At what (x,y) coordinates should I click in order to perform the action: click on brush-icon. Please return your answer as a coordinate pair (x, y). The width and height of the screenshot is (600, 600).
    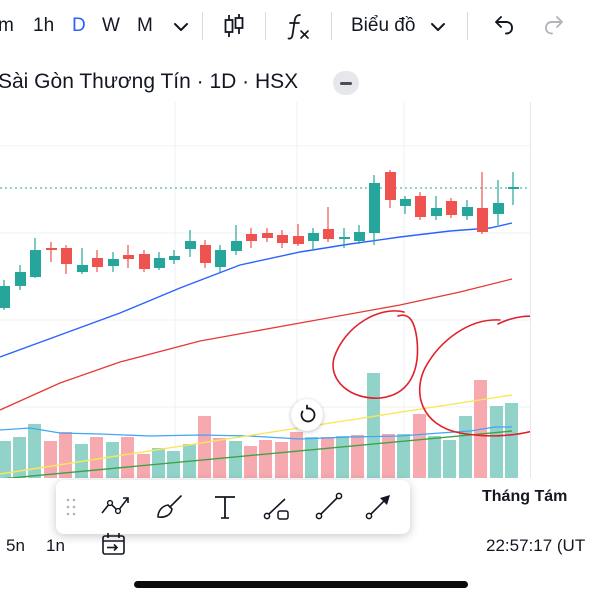
    Looking at the image, I should click on (169, 507).